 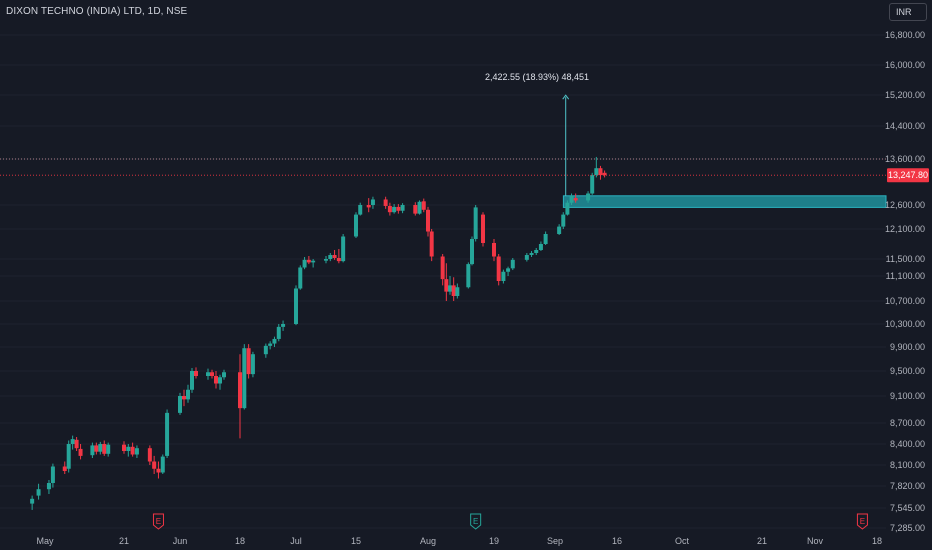 What do you see at coordinates (905, 229) in the screenshot?
I see `price-tick-label: 12,100.00` at bounding box center [905, 229].